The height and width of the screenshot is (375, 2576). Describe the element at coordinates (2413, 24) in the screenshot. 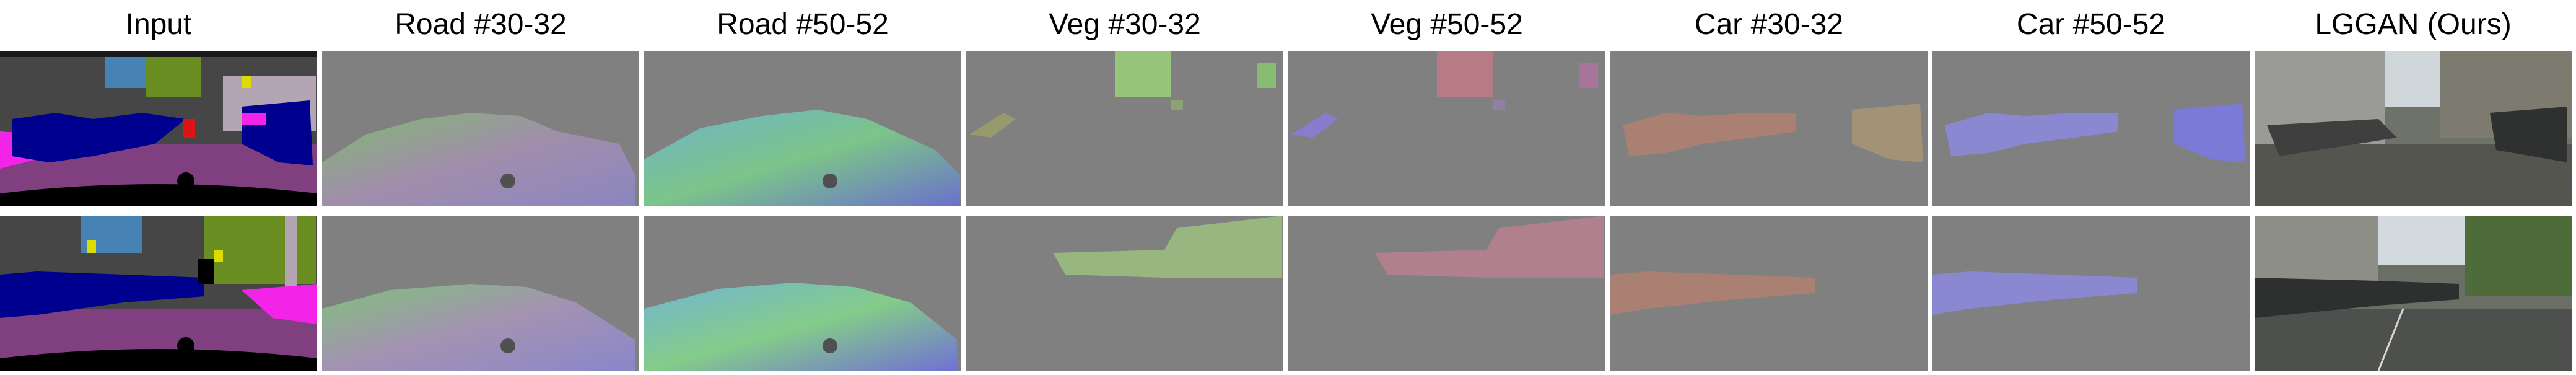

I see `header-lggan-ours: LGGAN (Ours)` at that location.